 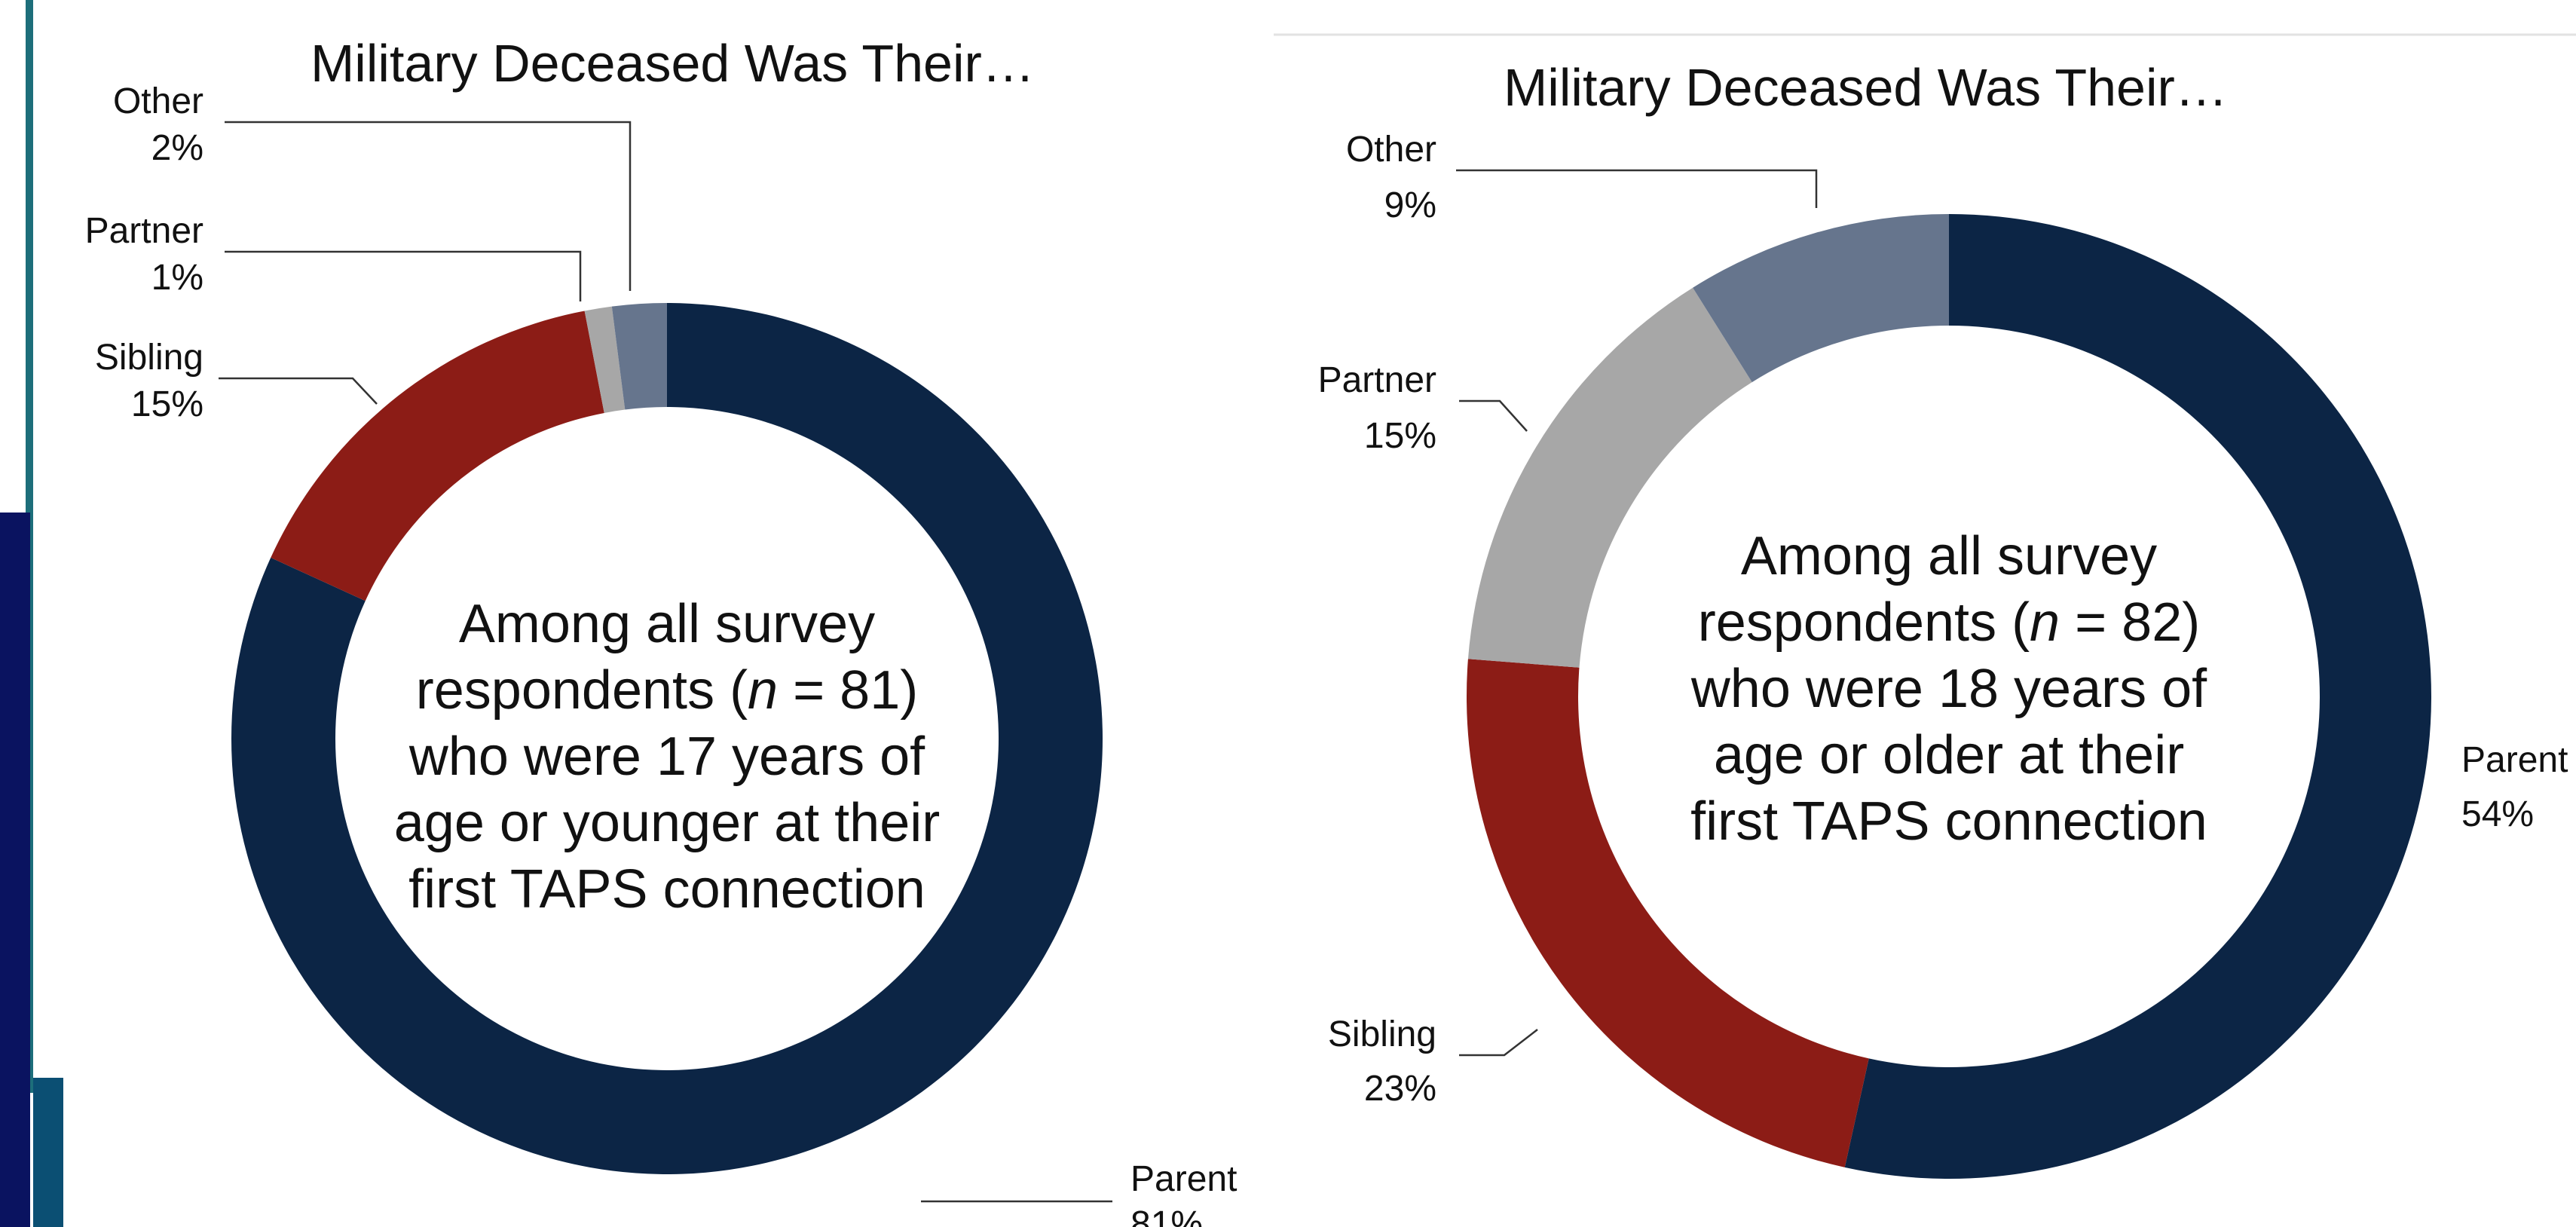 What do you see at coordinates (605, 359) in the screenshot?
I see `slice-partner-left` at bounding box center [605, 359].